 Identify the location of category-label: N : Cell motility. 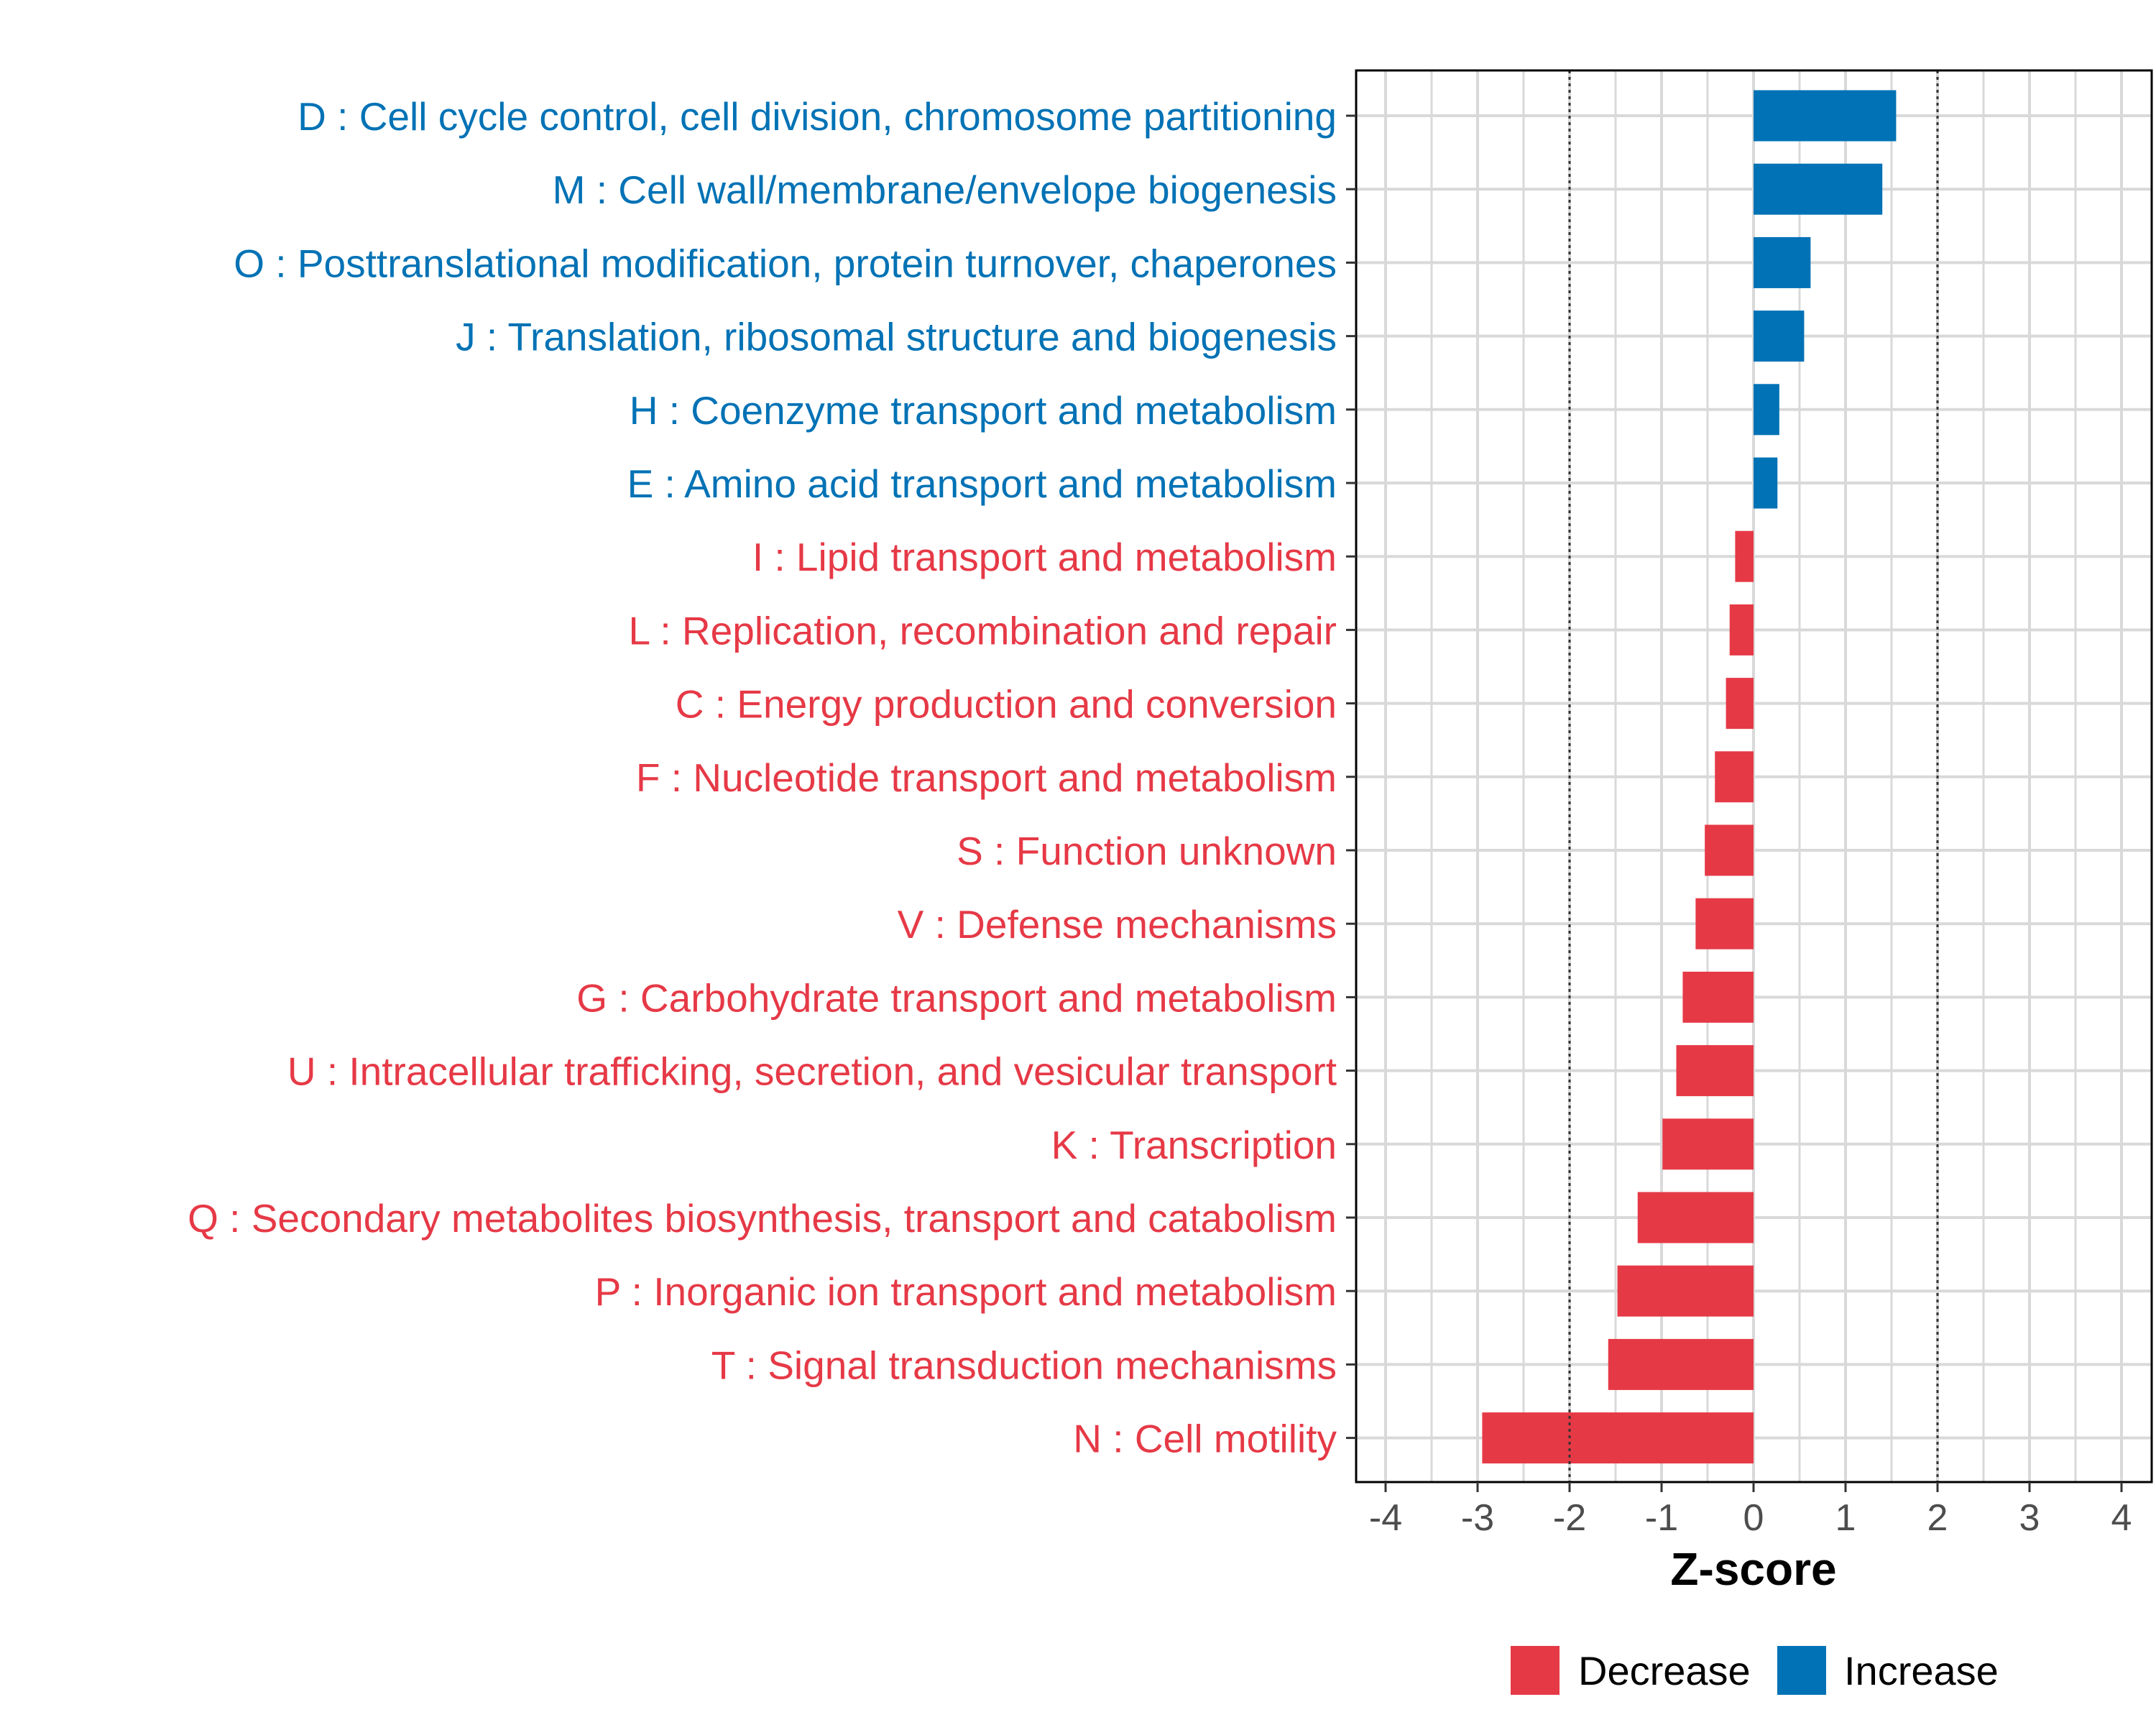
(1205, 1439).